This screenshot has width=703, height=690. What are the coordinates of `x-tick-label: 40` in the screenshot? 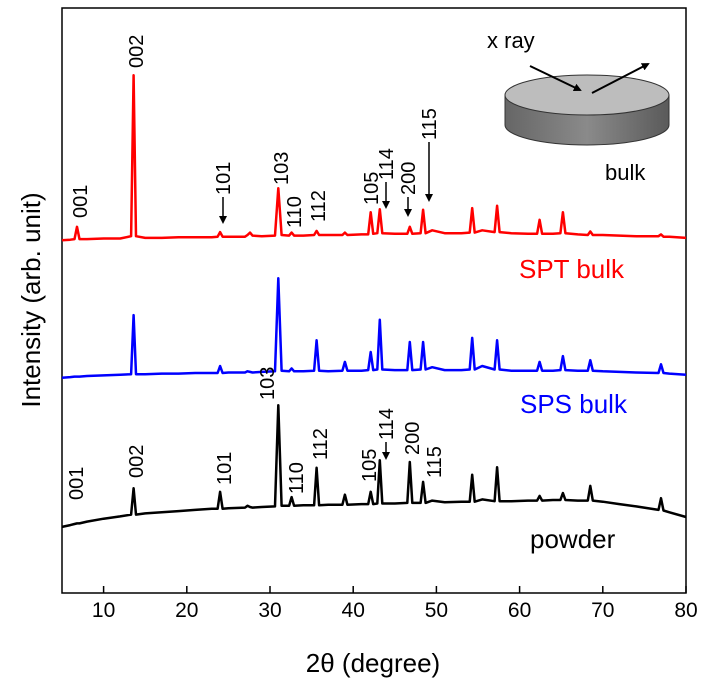 It's located at (353, 610).